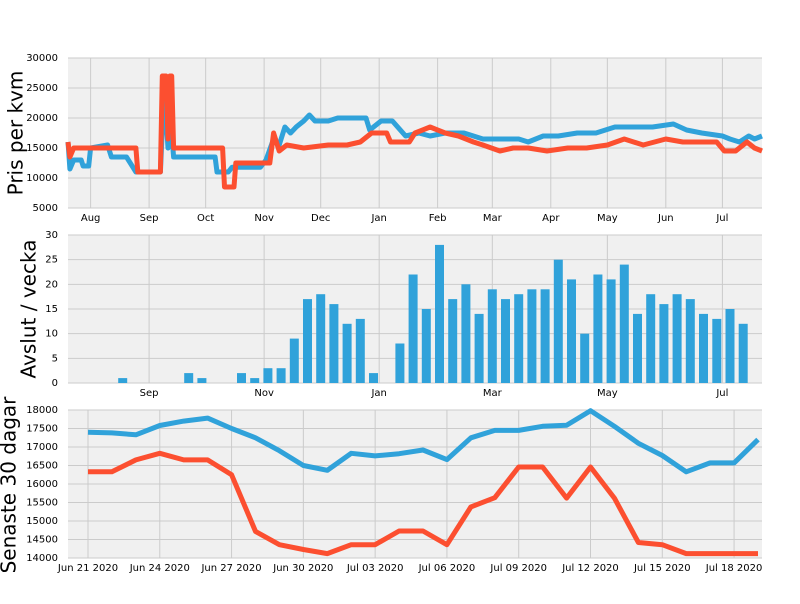 The width and height of the screenshot is (800, 604). I want to click on y-tick-label: 25000, so click(42, 88).